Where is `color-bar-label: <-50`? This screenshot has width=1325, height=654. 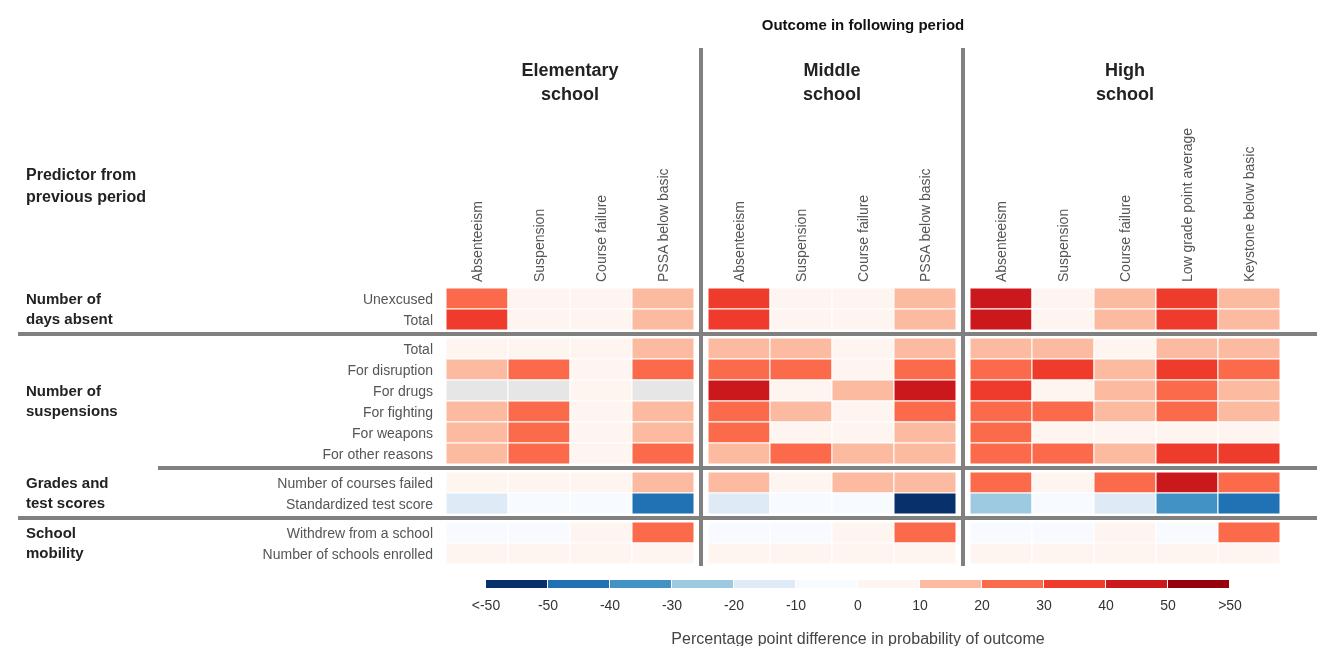 color-bar-label: <-50 is located at coordinates (486, 605).